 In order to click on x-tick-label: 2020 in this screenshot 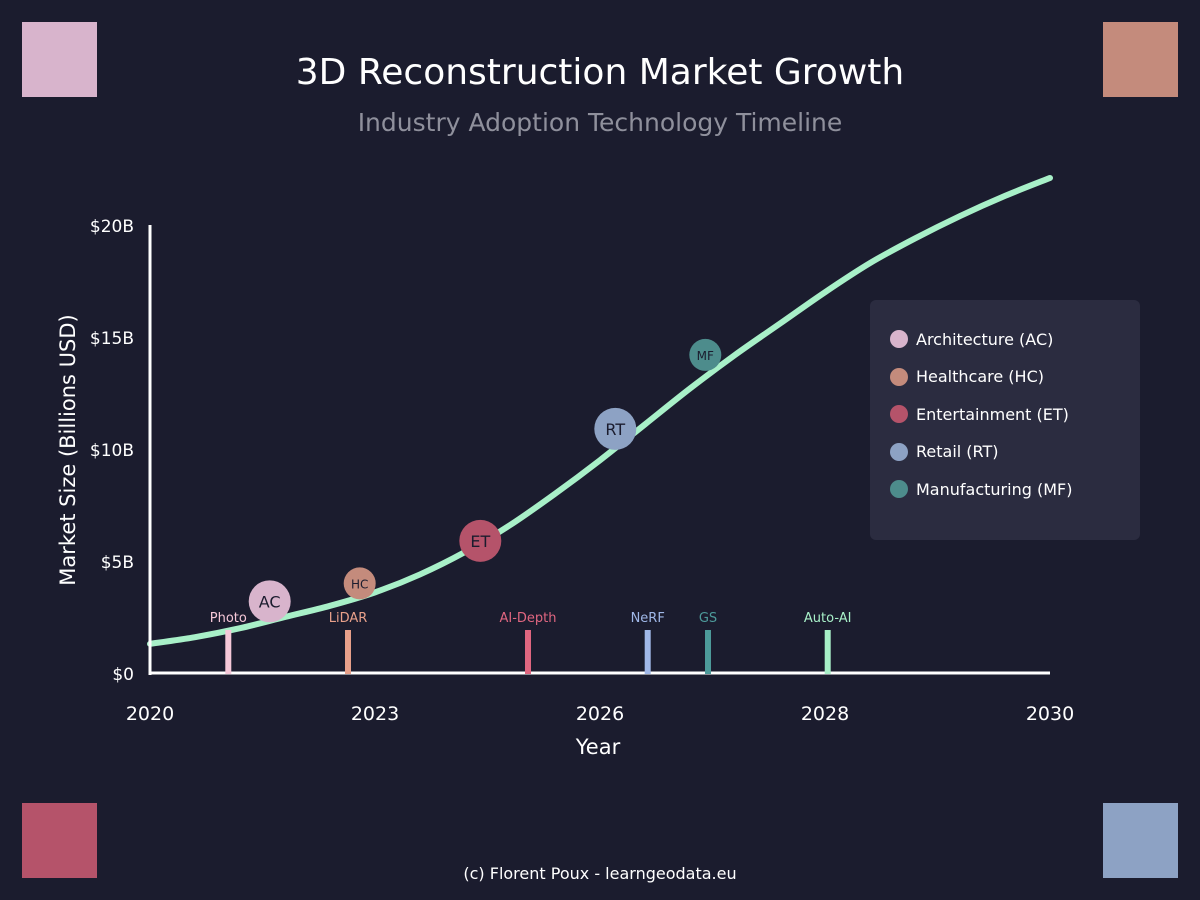, I will do `click(150, 714)`.